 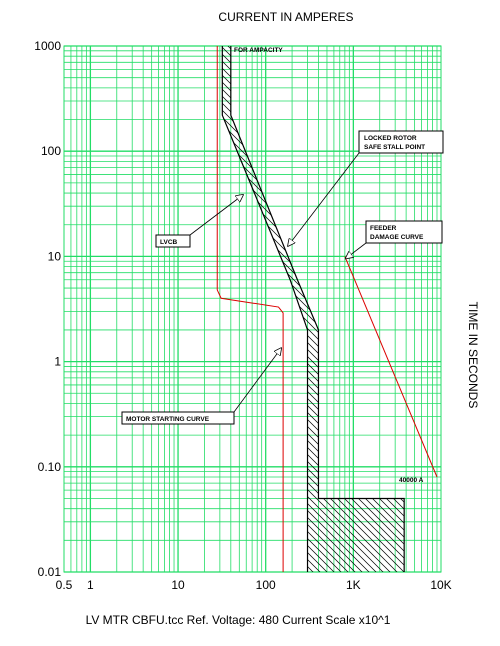 What do you see at coordinates (440, 585) in the screenshot?
I see `x-tick-label: 10K` at bounding box center [440, 585].